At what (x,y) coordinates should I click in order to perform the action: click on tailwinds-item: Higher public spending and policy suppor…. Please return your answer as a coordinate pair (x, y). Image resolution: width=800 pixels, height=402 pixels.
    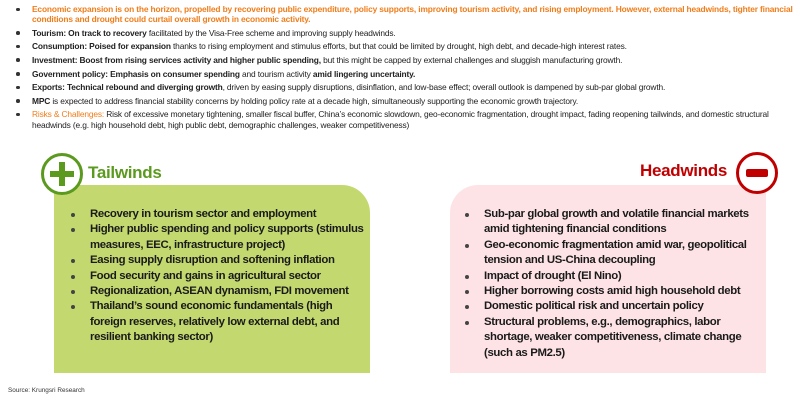
    Looking at the image, I should click on (219, 237).